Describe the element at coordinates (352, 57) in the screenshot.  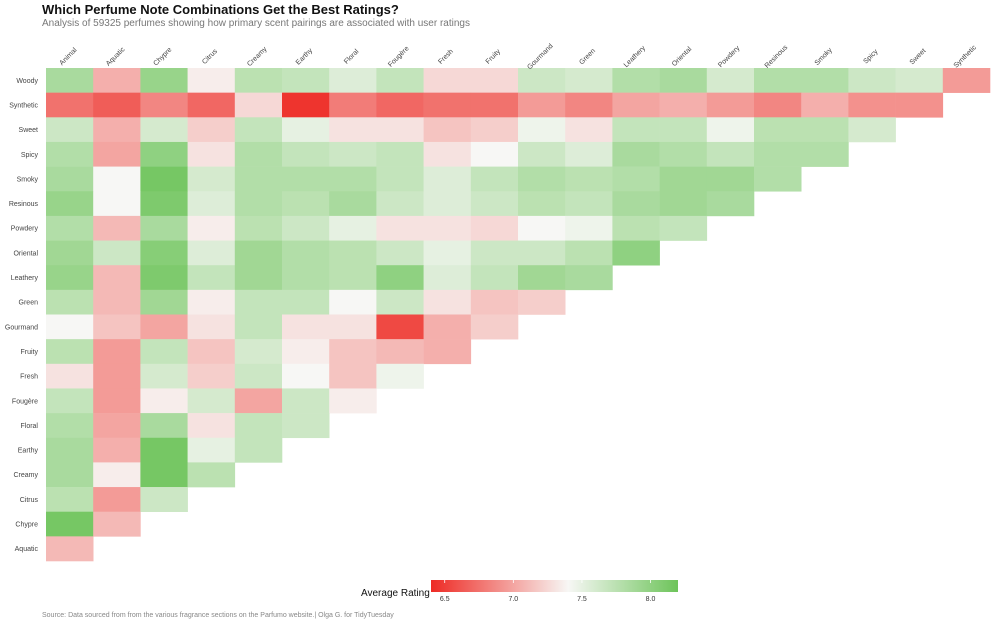
I see `column-label: Floral` at that location.